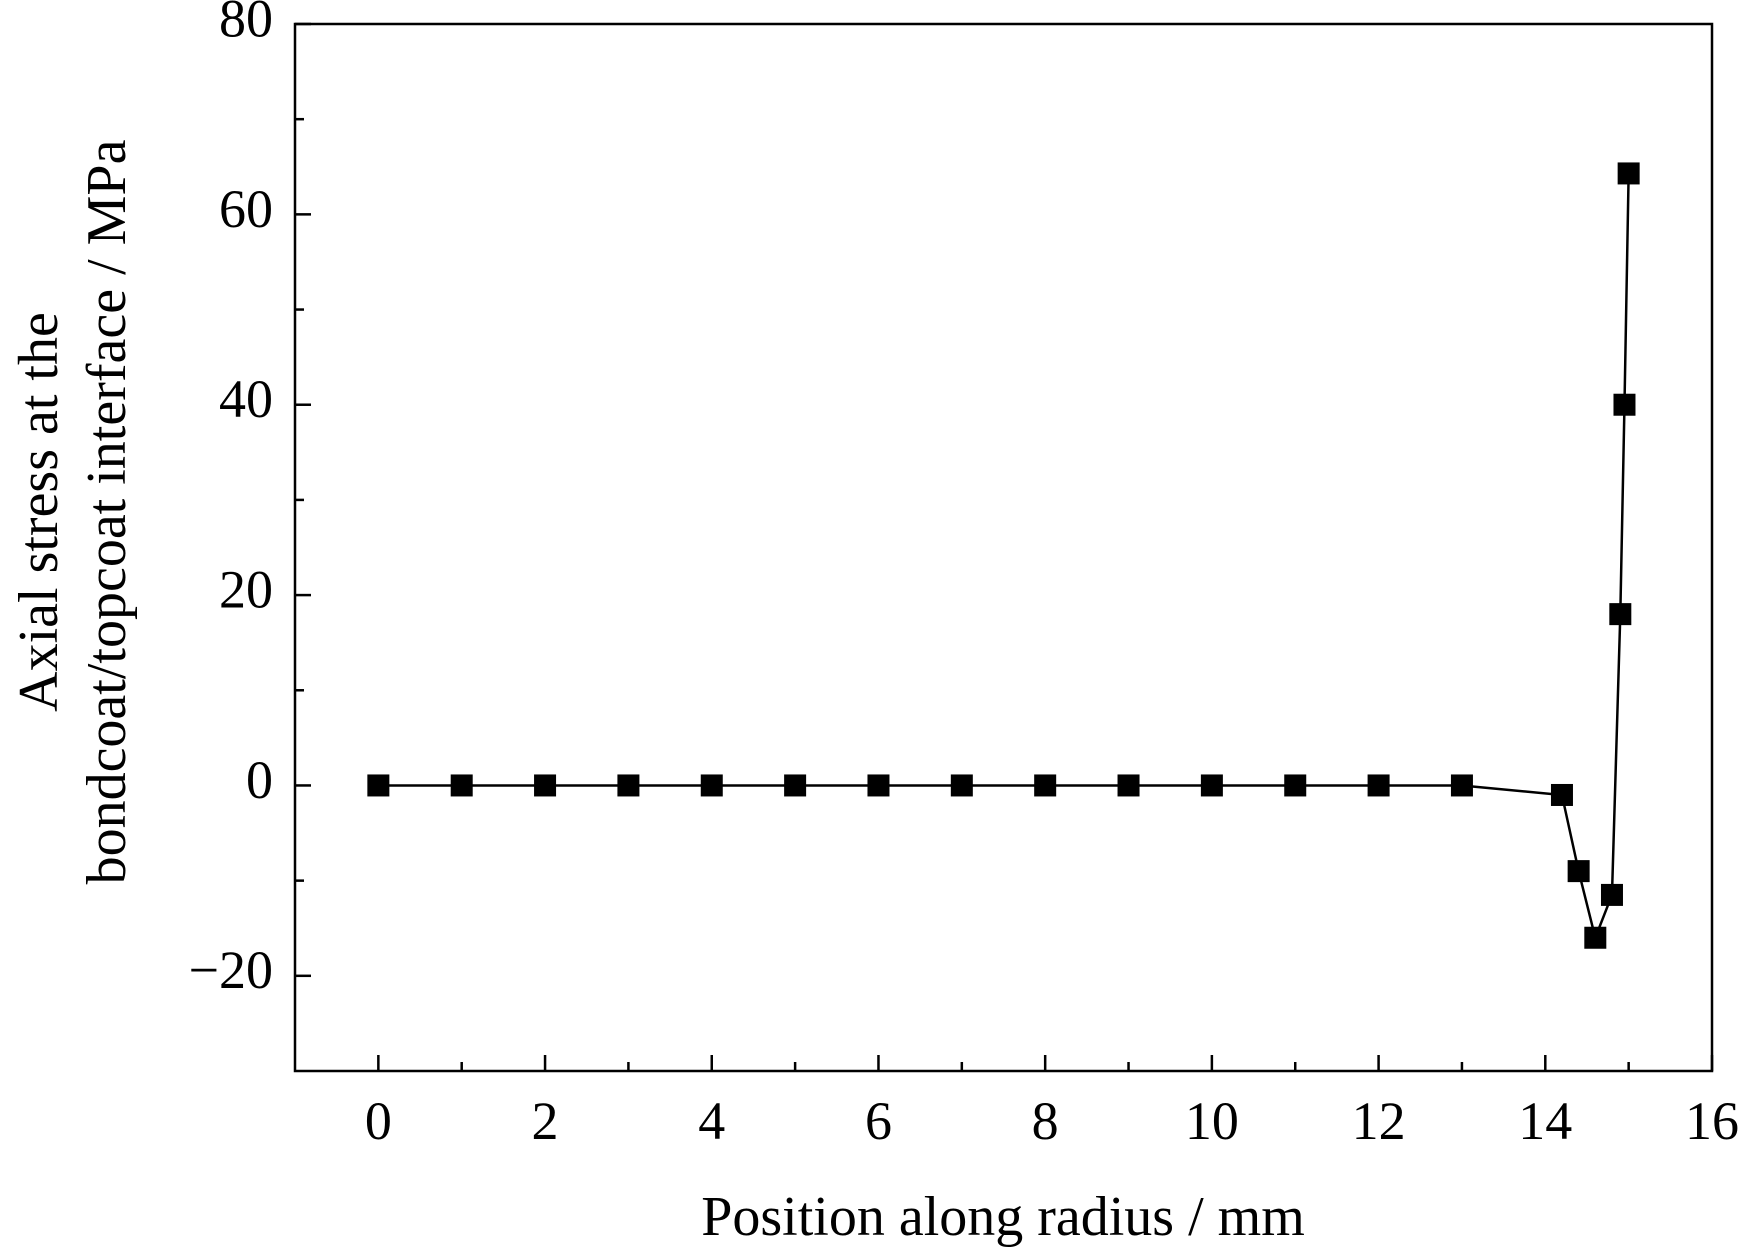  I want to click on x-axis-label: Position along radius / mm, so click(1003, 1217).